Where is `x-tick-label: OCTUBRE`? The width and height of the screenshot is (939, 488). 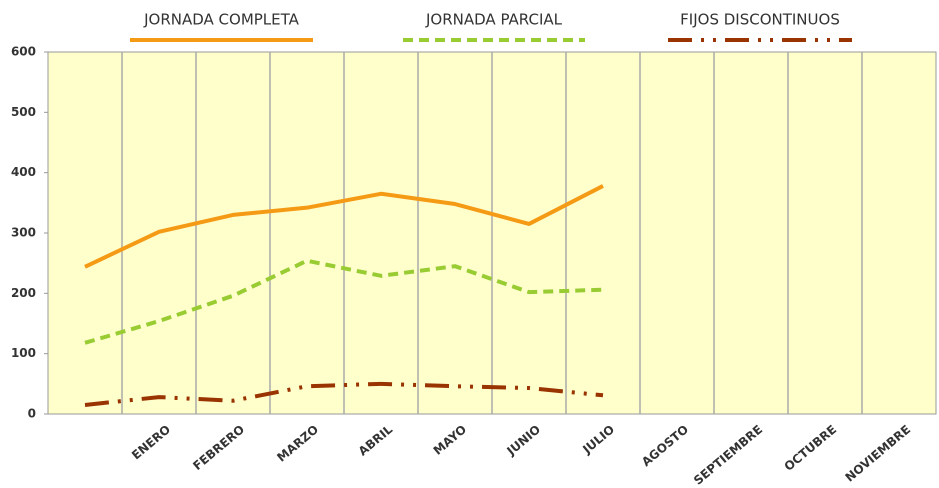 x-tick-label: OCTUBRE is located at coordinates (811, 448).